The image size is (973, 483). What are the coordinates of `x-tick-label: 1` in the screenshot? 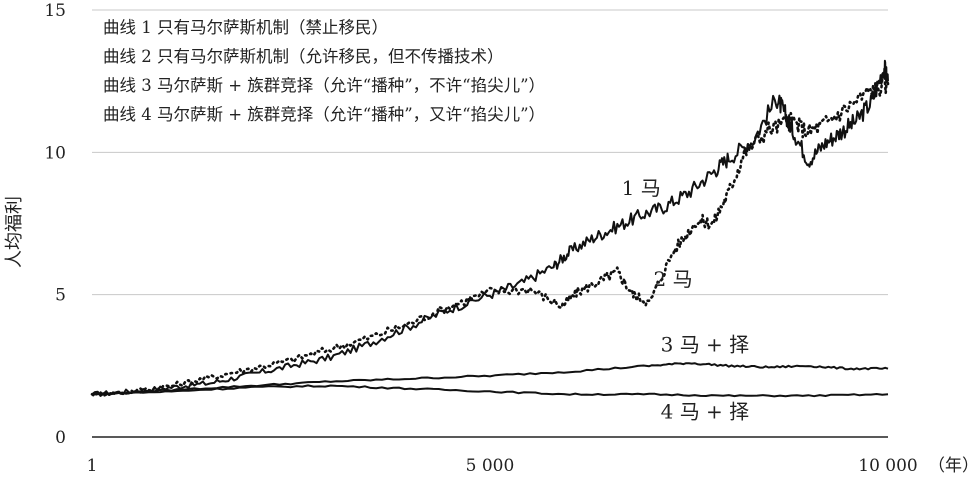 It's located at (92, 466).